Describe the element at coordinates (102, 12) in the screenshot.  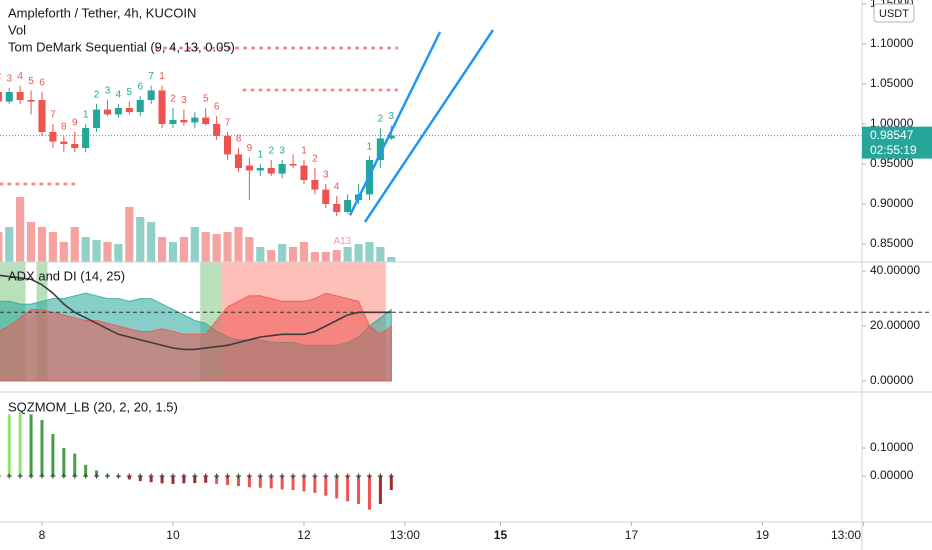
I see `chart-title: Ampleforth / Tether, 4h, KUCOIN` at that location.